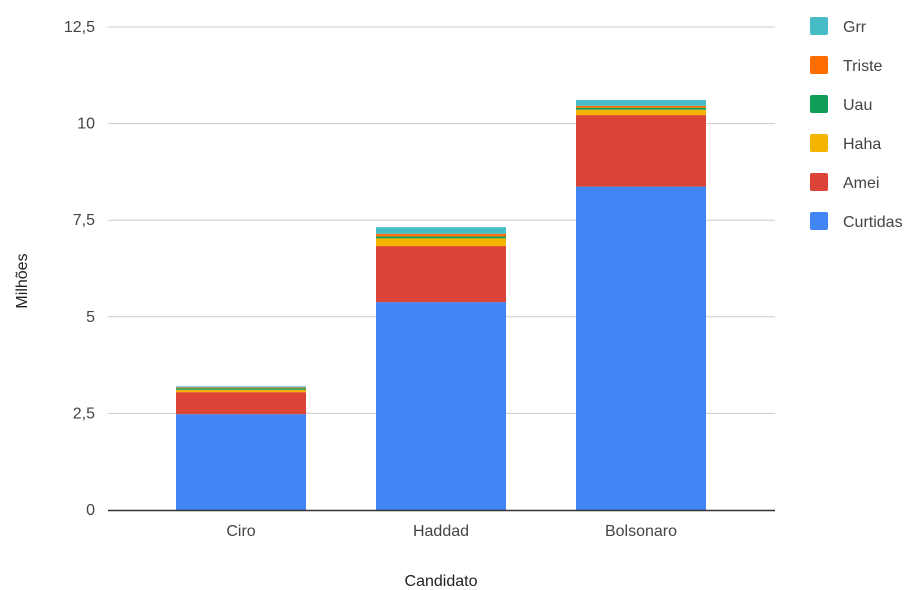 The width and height of the screenshot is (915, 590). I want to click on legend-item-triste: Triste, so click(846, 65).